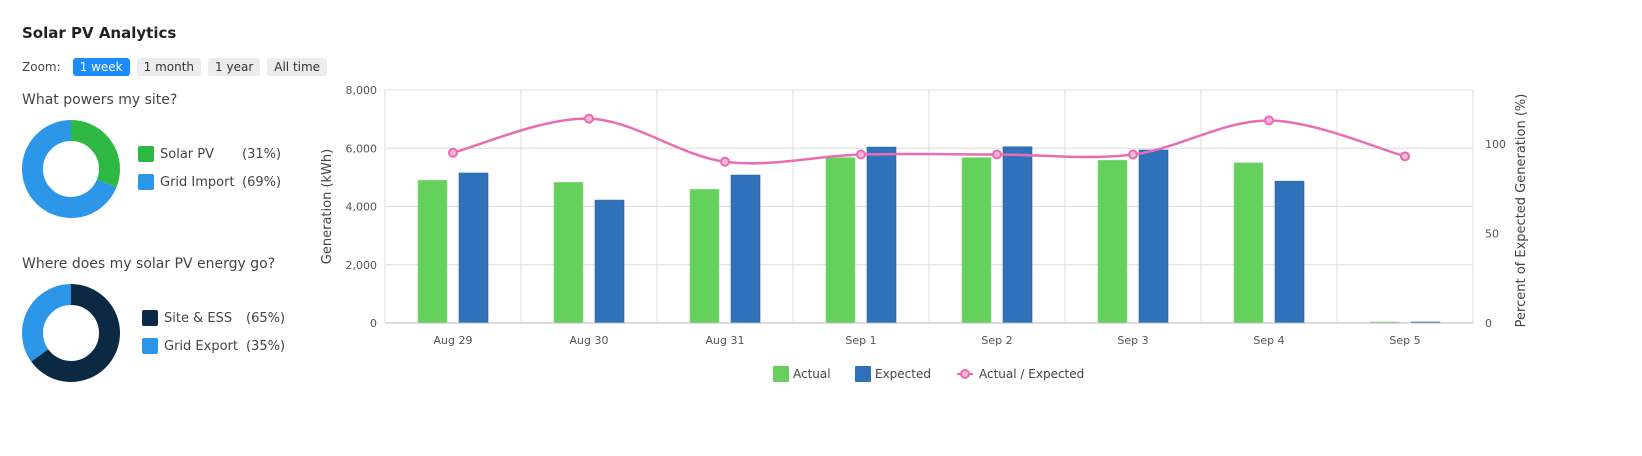 This screenshot has width=1642, height=456. I want to click on powers-donut, so click(71, 169).